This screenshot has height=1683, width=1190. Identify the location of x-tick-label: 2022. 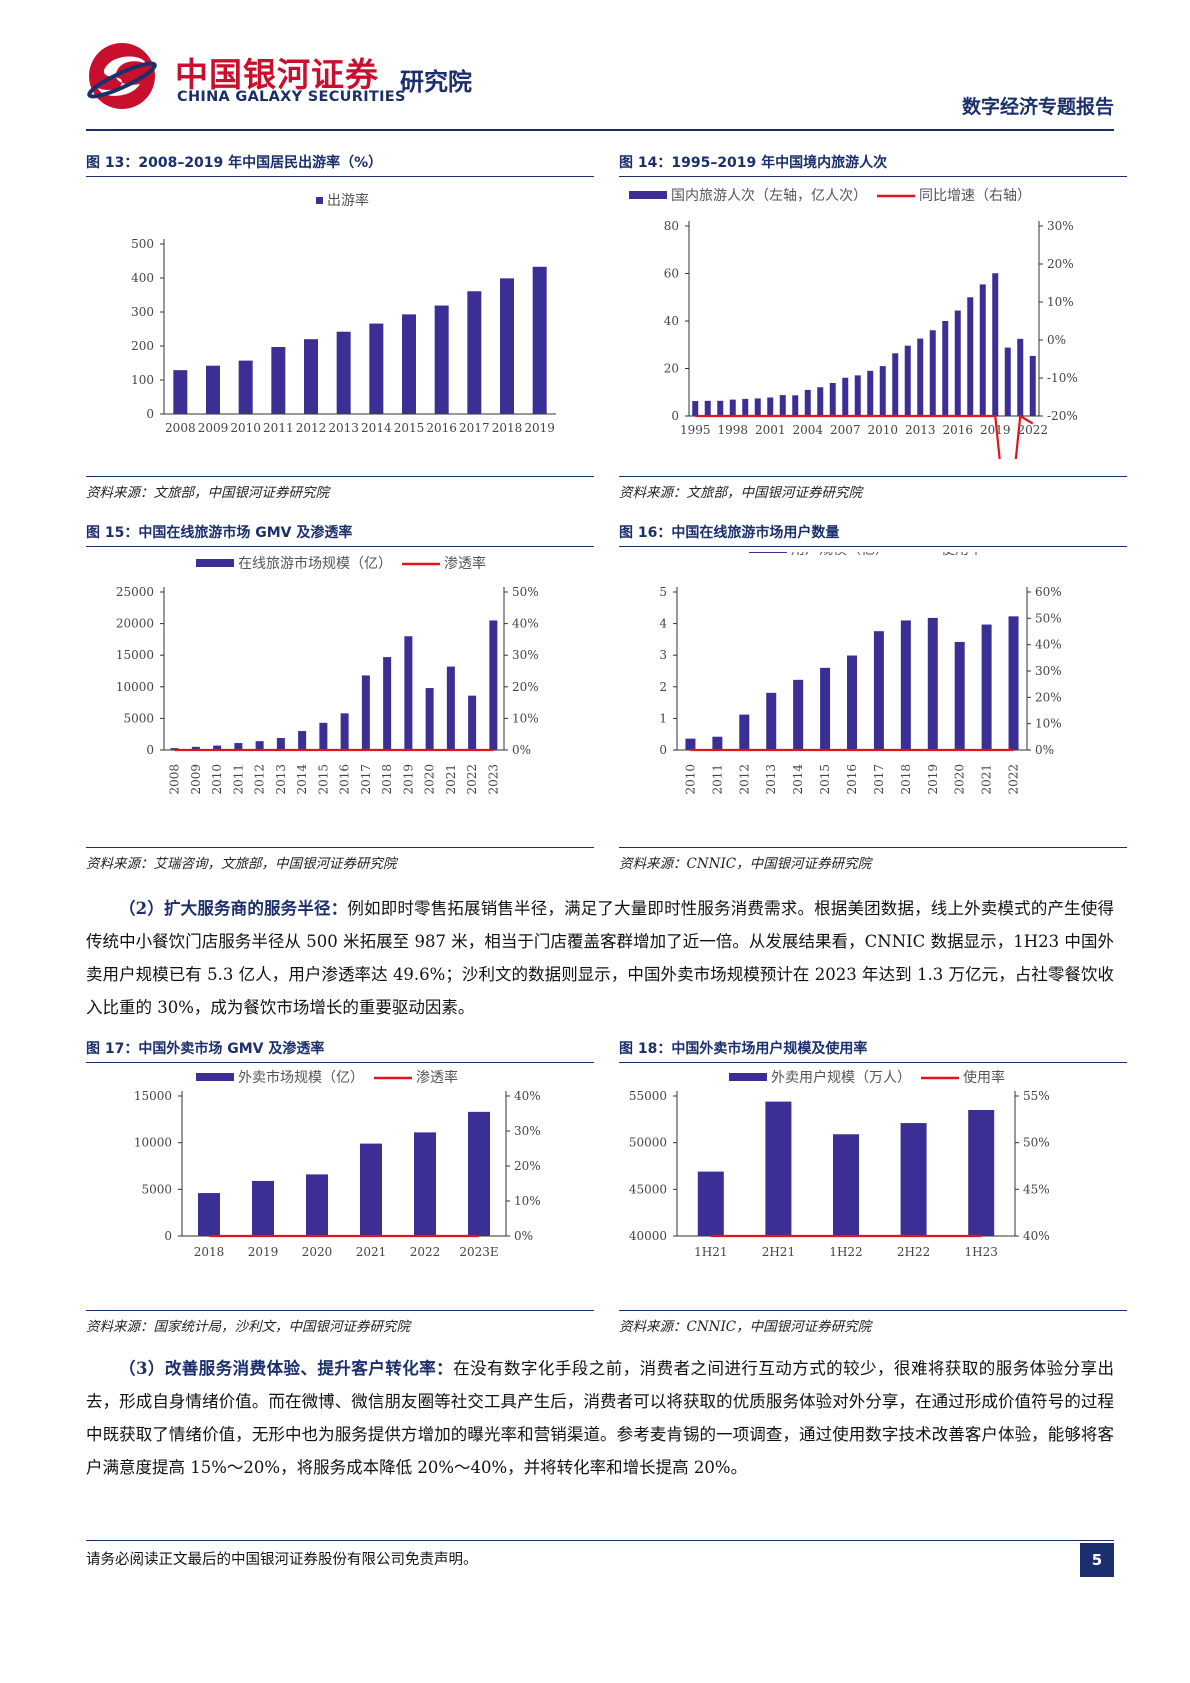
(472, 779).